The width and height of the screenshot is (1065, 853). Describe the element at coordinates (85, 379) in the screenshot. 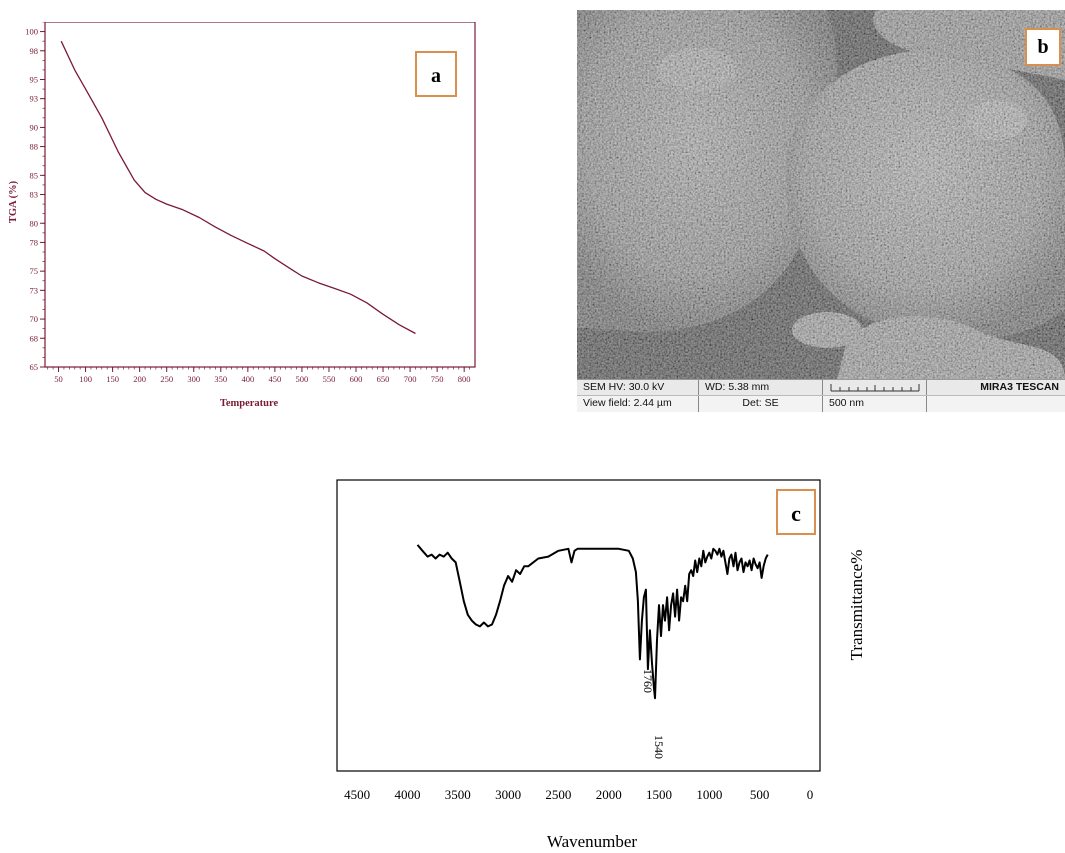

I see `tga-x-tick-label: 100` at that location.